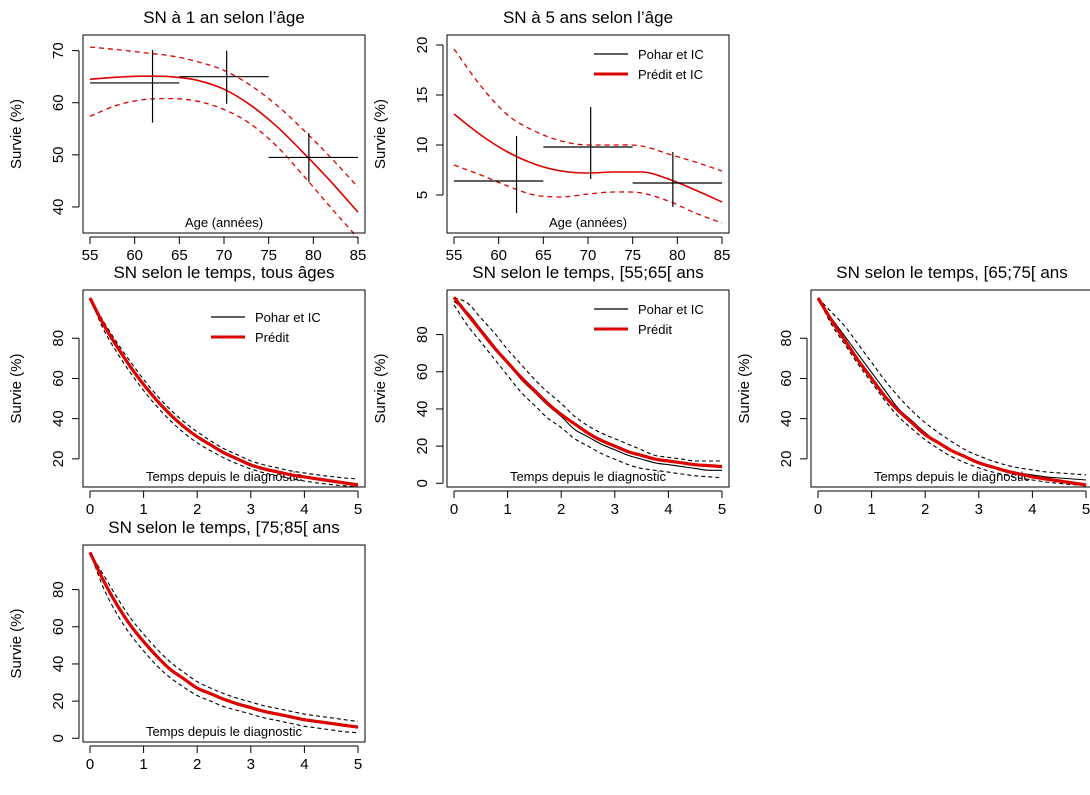 This screenshot has height=795, width=1090. What do you see at coordinates (422, 95) in the screenshot?
I see `y-tick-label: 15` at bounding box center [422, 95].